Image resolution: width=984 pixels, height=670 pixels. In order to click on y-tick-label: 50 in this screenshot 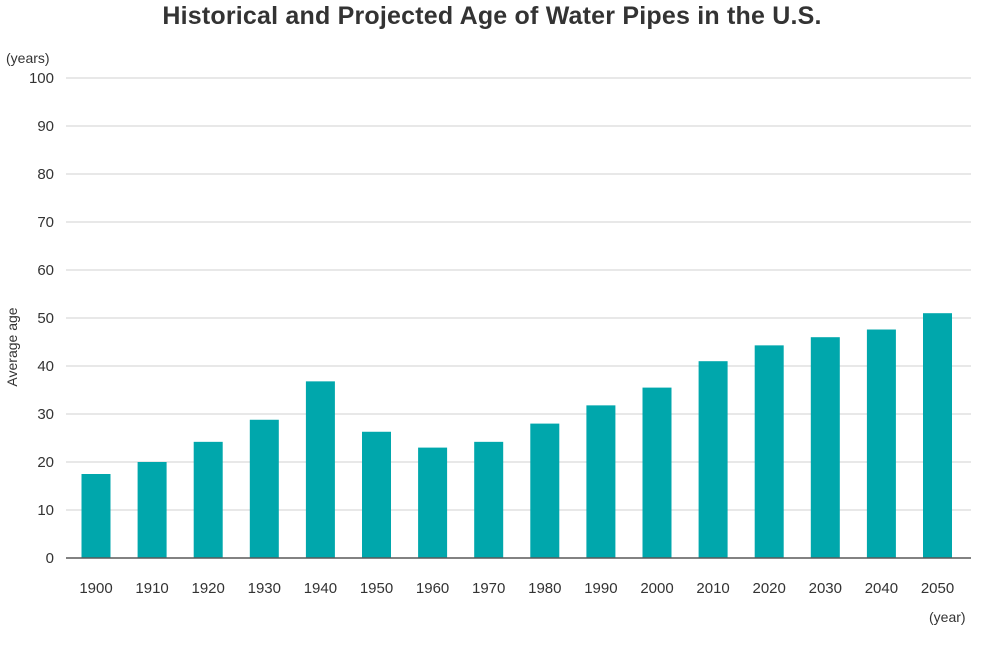, I will do `click(45, 318)`.